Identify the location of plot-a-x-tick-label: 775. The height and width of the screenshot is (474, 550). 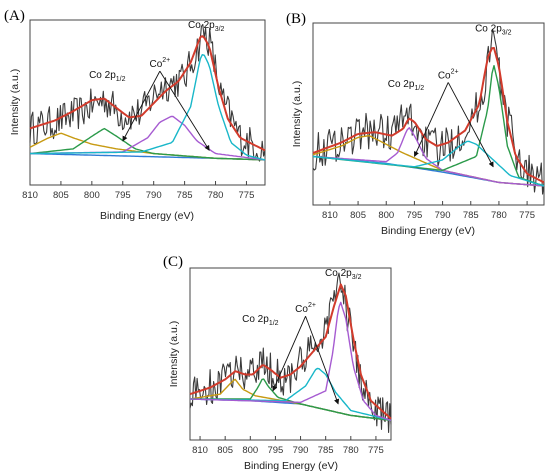
(247, 195).